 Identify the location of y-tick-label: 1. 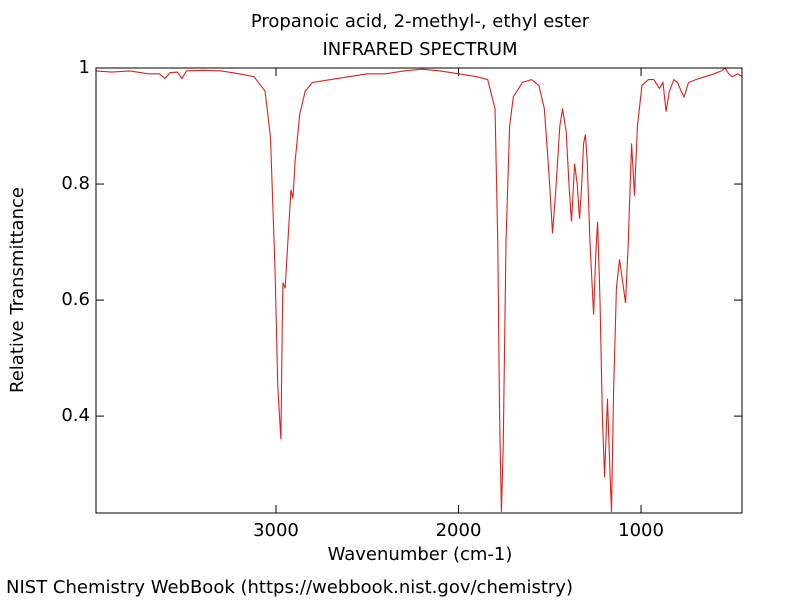
(84, 67).